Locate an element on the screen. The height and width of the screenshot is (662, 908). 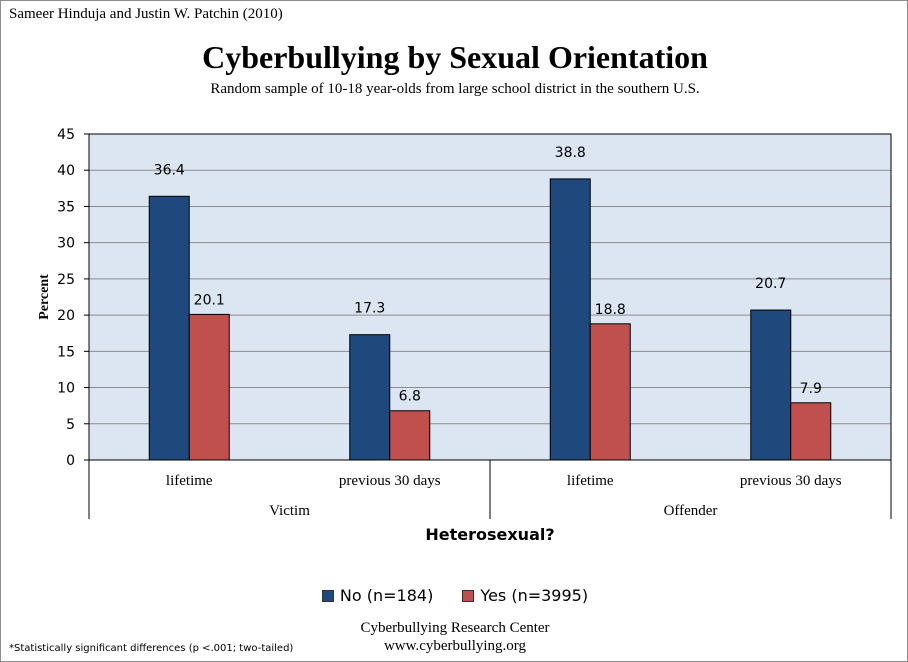
source-name: Cyberbullying Research Center is located at coordinates (455, 628).